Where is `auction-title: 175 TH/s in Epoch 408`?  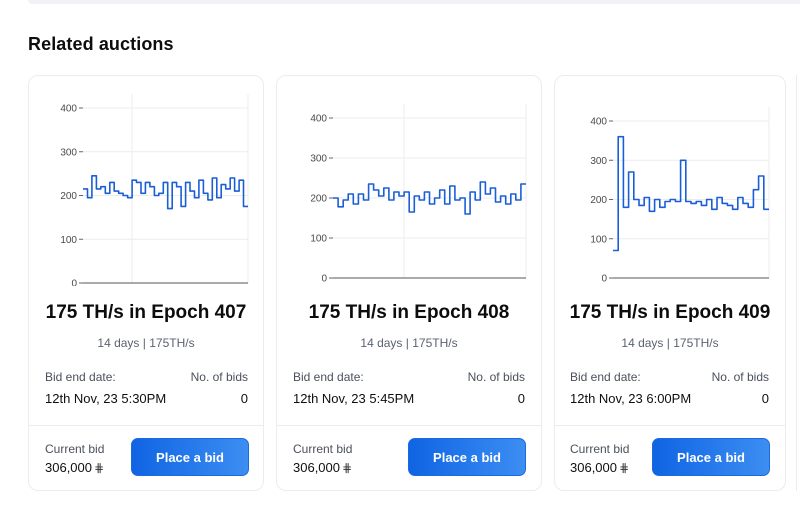 auction-title: 175 TH/s in Epoch 408 is located at coordinates (409, 312).